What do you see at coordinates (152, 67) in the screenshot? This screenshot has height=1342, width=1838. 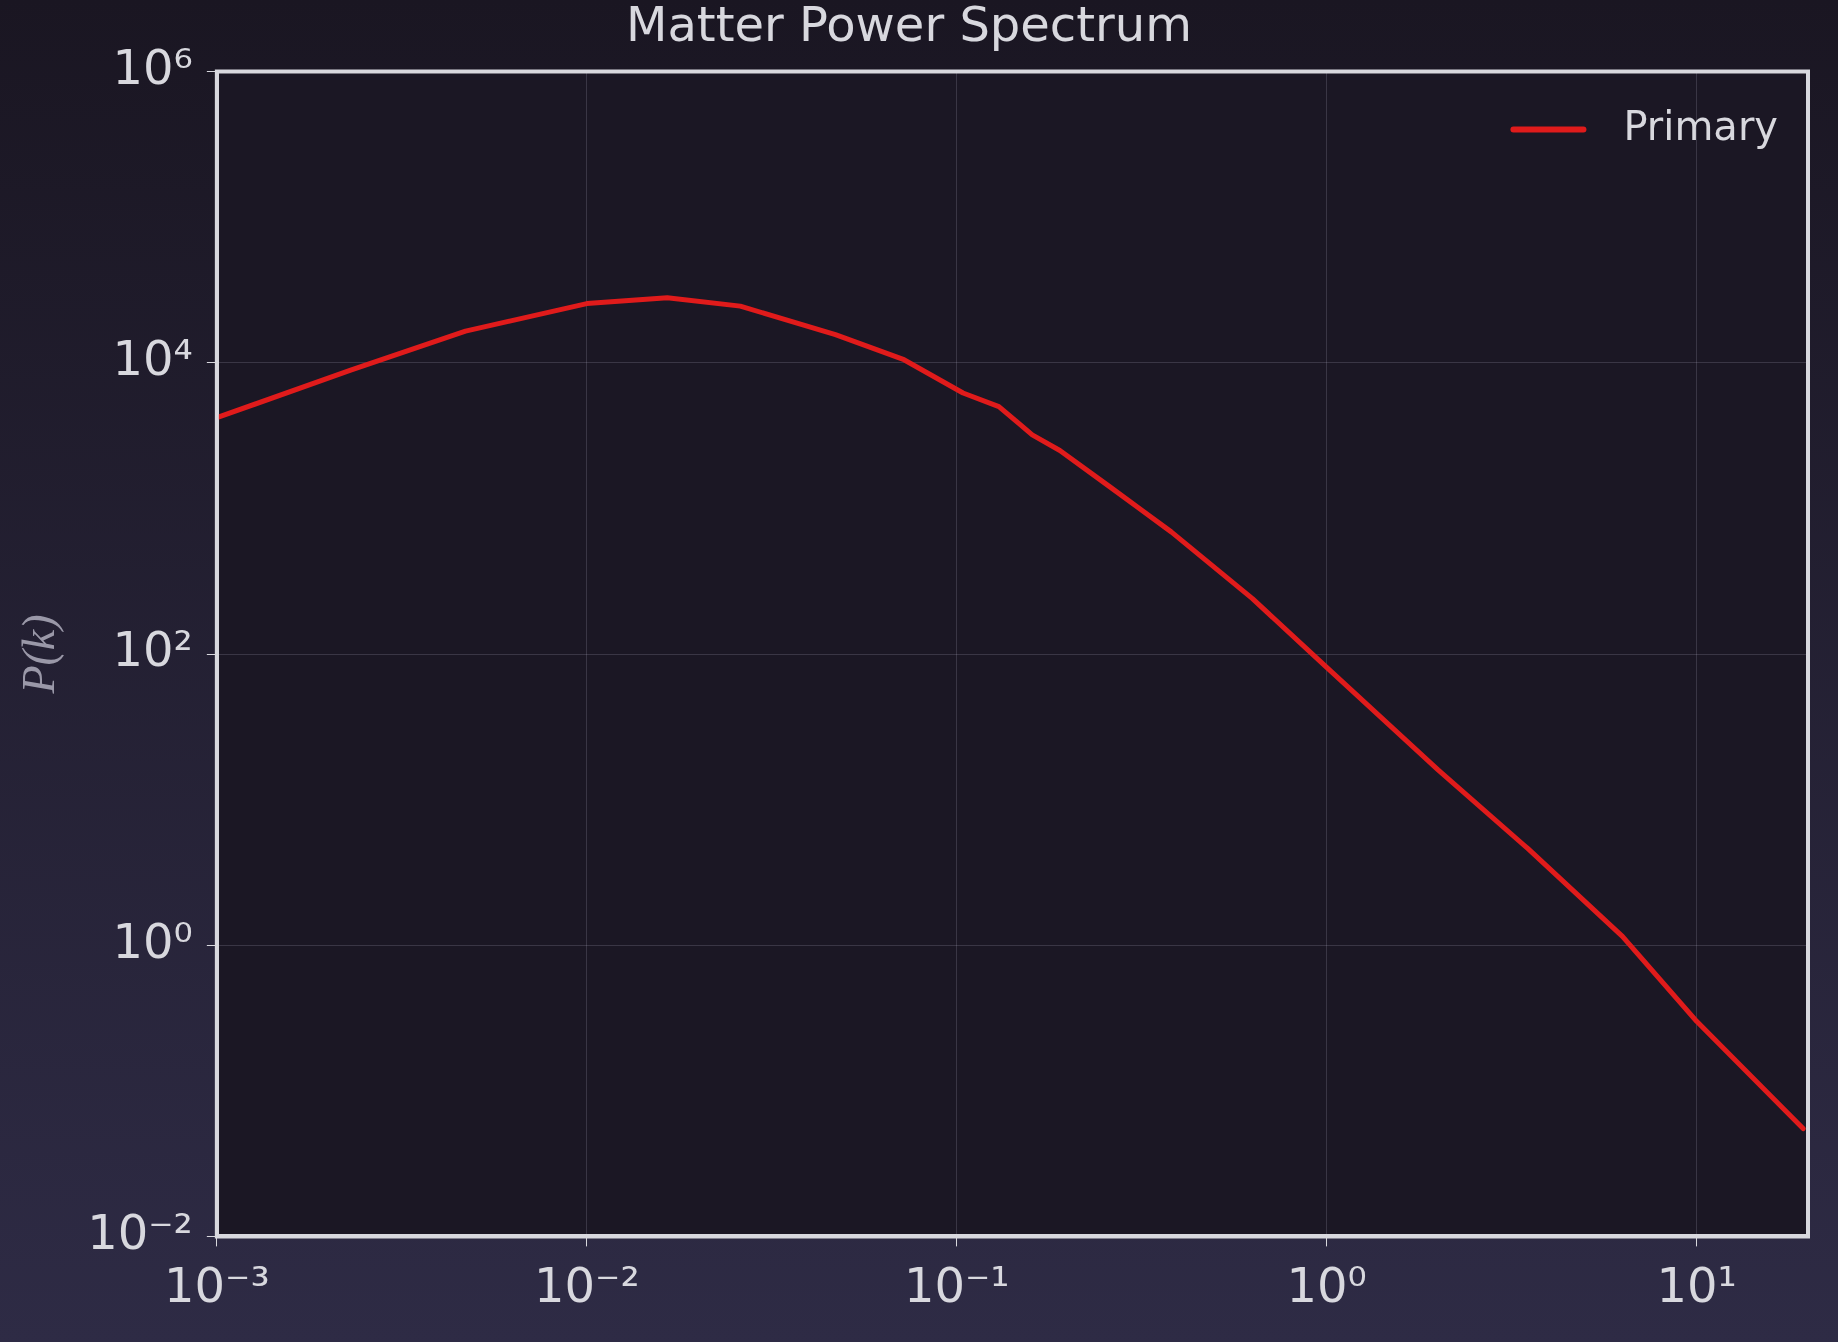 I see `y-tick-label: 10⁶` at bounding box center [152, 67].